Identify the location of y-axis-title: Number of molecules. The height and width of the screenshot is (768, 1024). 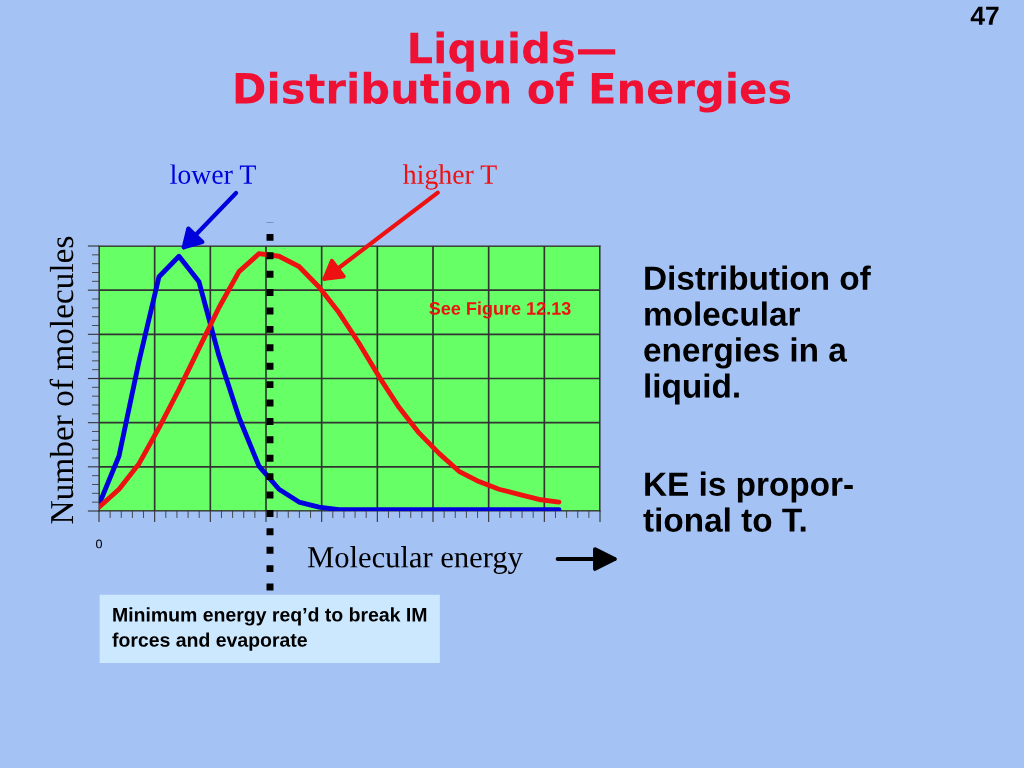
(61, 380).